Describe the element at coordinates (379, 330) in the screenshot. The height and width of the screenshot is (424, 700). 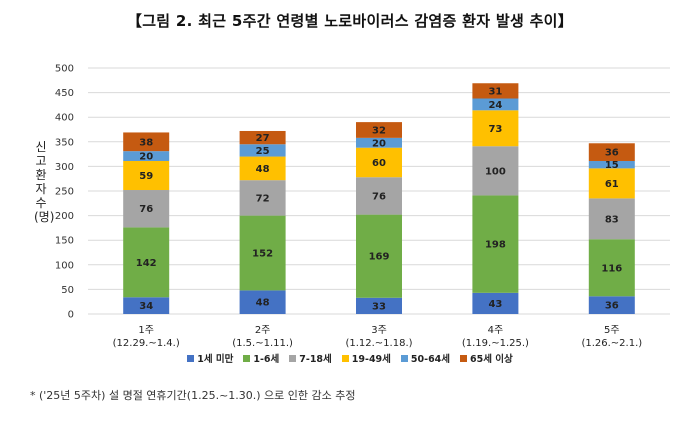
I see `x-tick-label: 3주` at that location.